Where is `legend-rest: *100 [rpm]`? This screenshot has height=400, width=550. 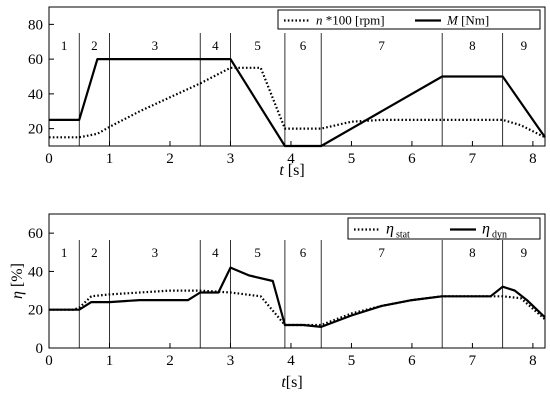 legend-rest: *100 [rpm] is located at coordinates (354, 20).